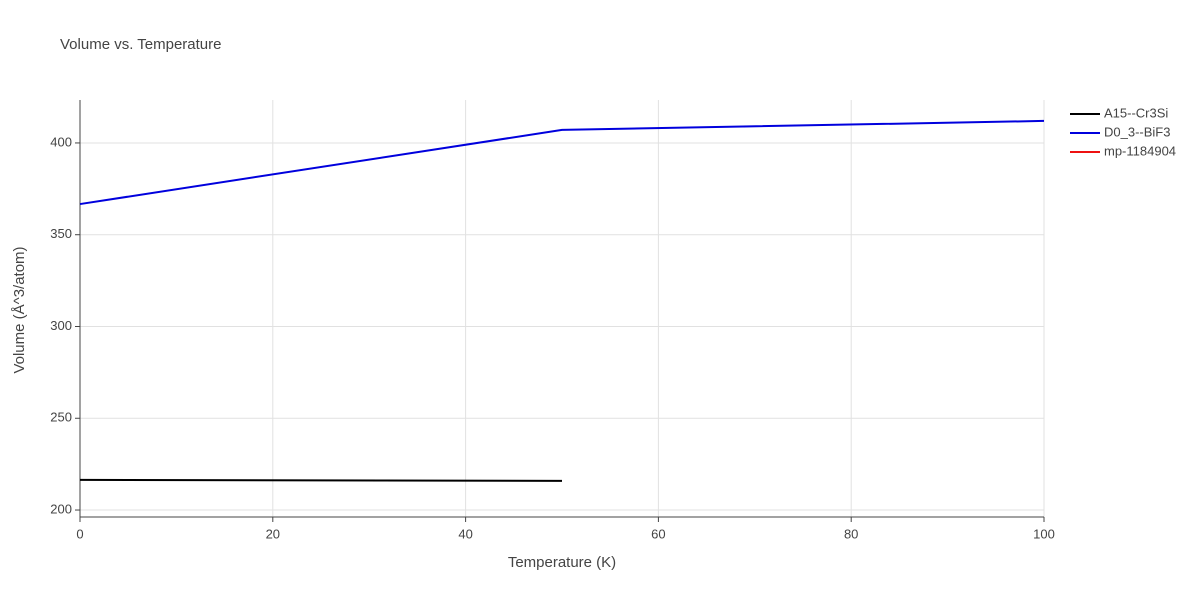  What do you see at coordinates (1140, 150) in the screenshot?
I see `legend-label: mp-1184904` at bounding box center [1140, 150].